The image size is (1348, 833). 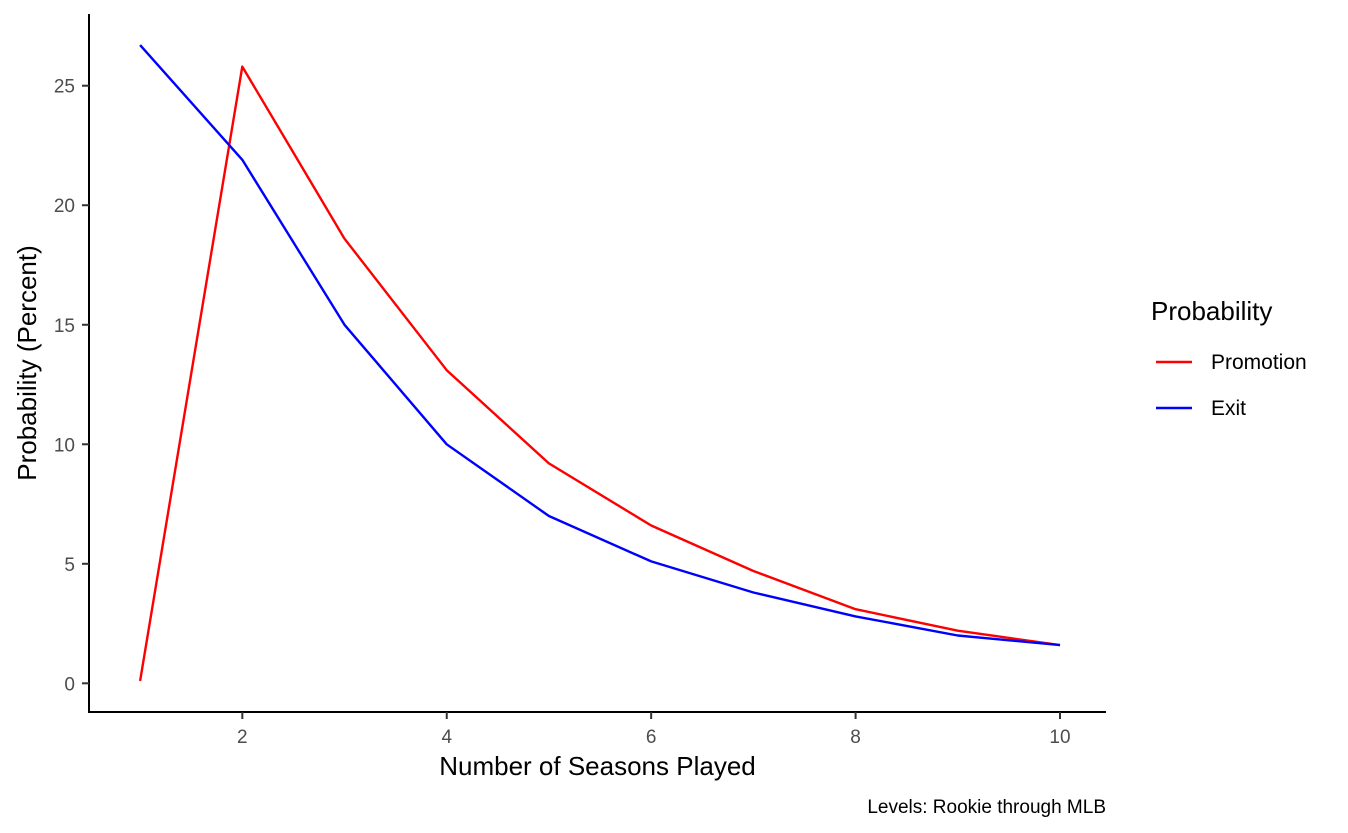 What do you see at coordinates (71, 386) in the screenshot?
I see `y-axis-ticks: 0 5 10 15 20 25` at bounding box center [71, 386].